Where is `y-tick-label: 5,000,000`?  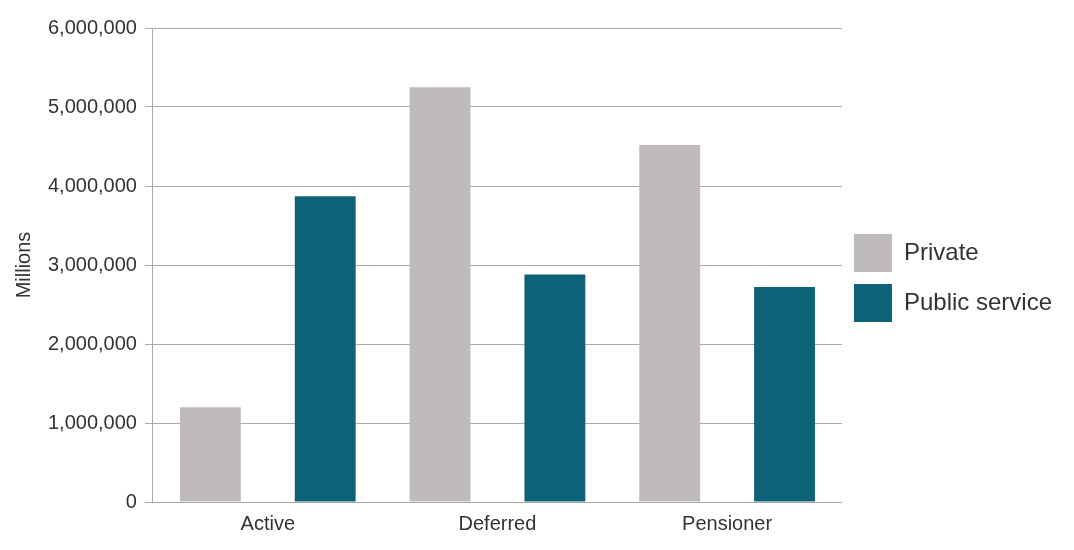
y-tick-label: 5,000,000 is located at coordinates (92, 105).